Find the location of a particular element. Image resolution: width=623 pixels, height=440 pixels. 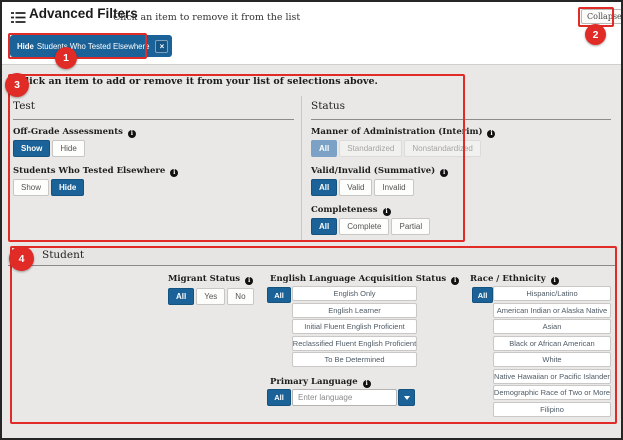

annotation-circle-2: 2 is located at coordinates (595, 34).